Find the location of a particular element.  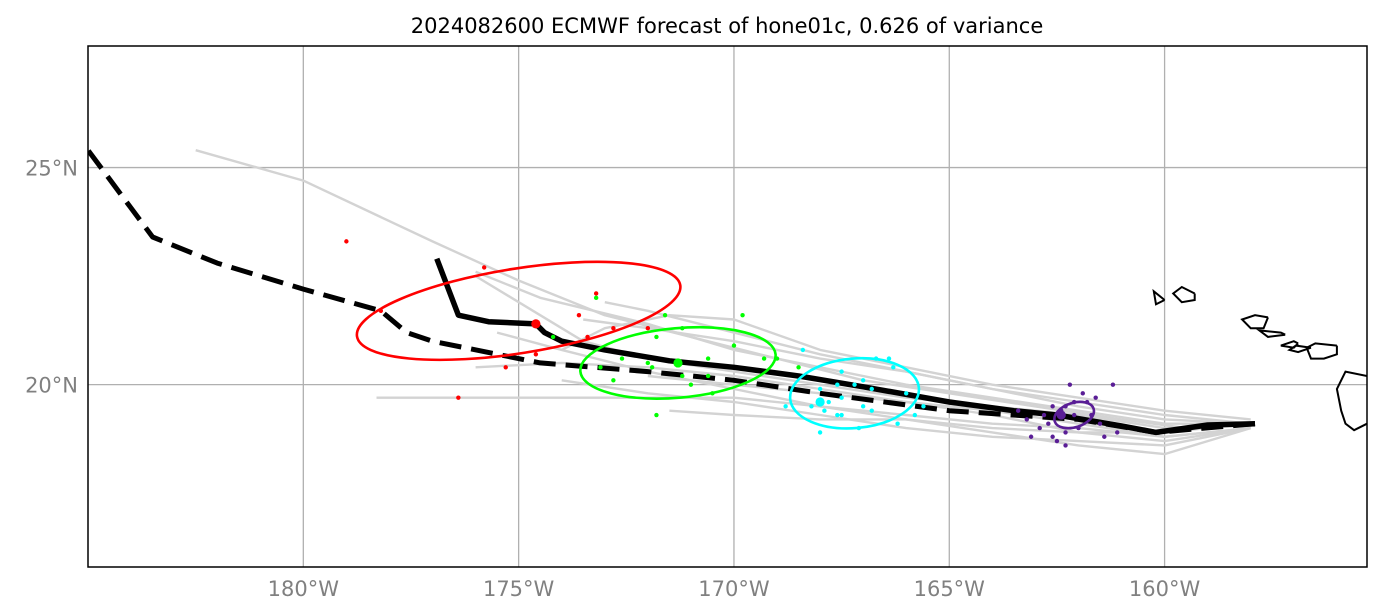

x-tick-label: 165°W is located at coordinates (950, 589).